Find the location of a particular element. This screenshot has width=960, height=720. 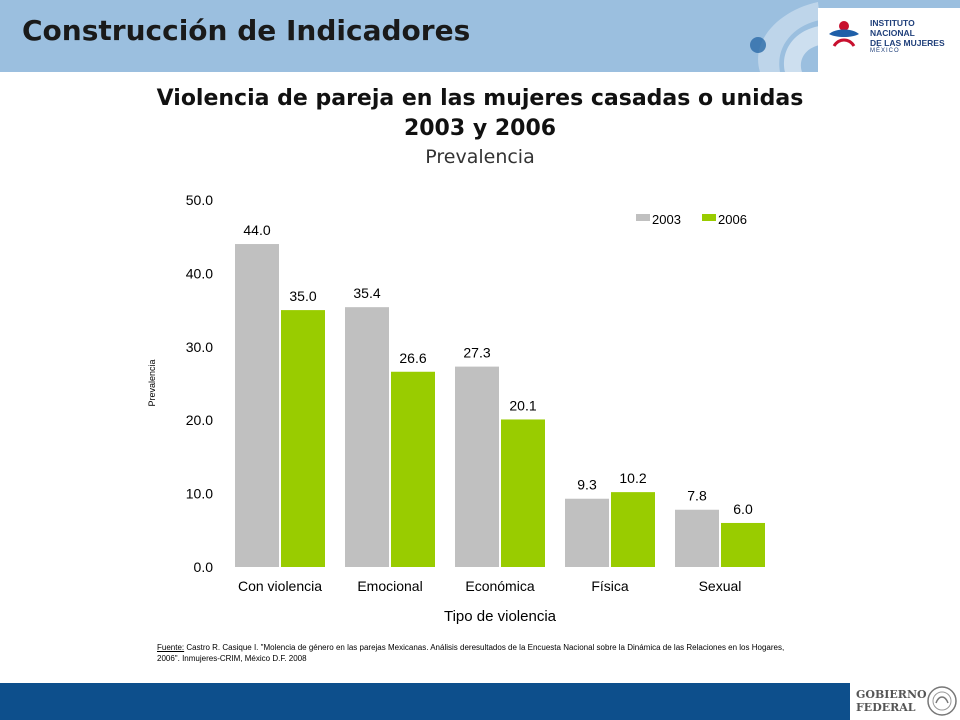

data-label: 35.4 is located at coordinates (366, 293).